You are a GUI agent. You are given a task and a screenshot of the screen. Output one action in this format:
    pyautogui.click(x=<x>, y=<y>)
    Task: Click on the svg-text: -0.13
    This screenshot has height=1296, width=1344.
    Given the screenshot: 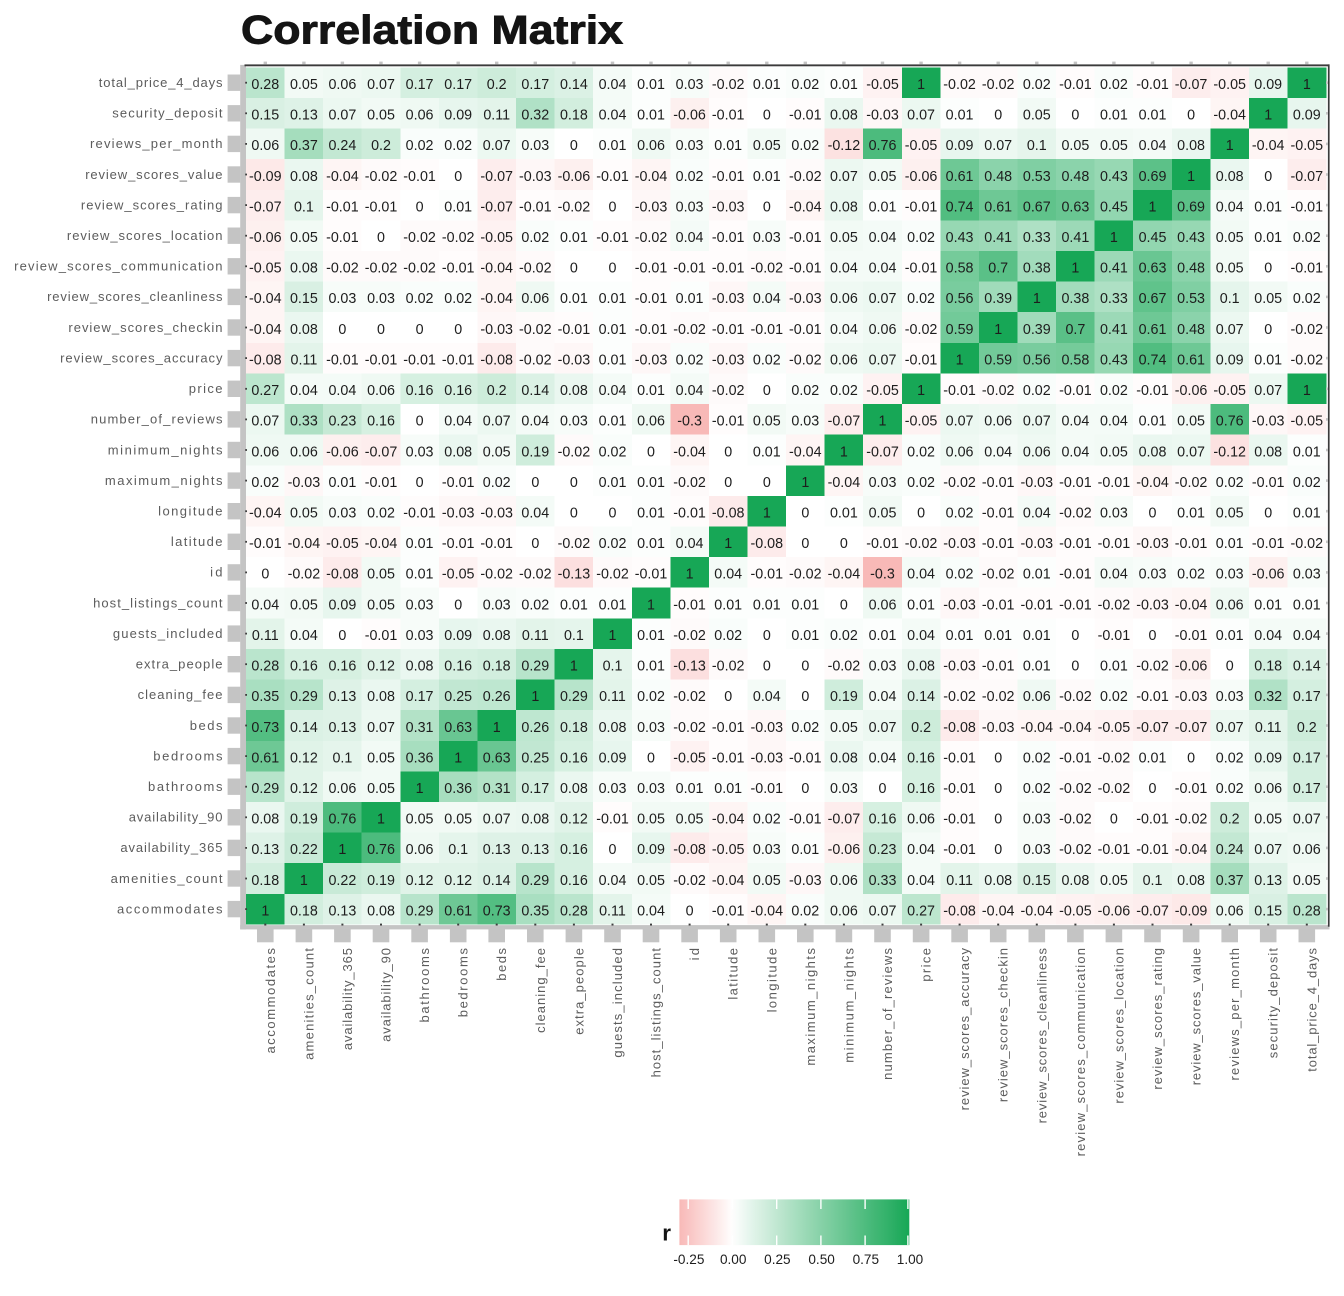 What is the action you would take?
    pyautogui.click(x=574, y=575)
    